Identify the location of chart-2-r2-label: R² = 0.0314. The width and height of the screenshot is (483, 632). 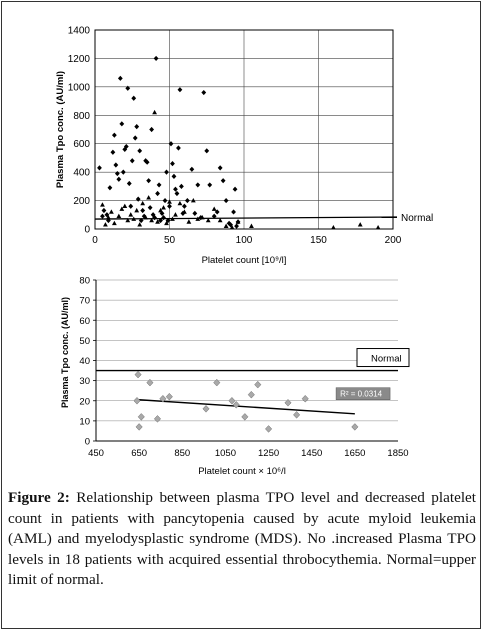
(361, 394).